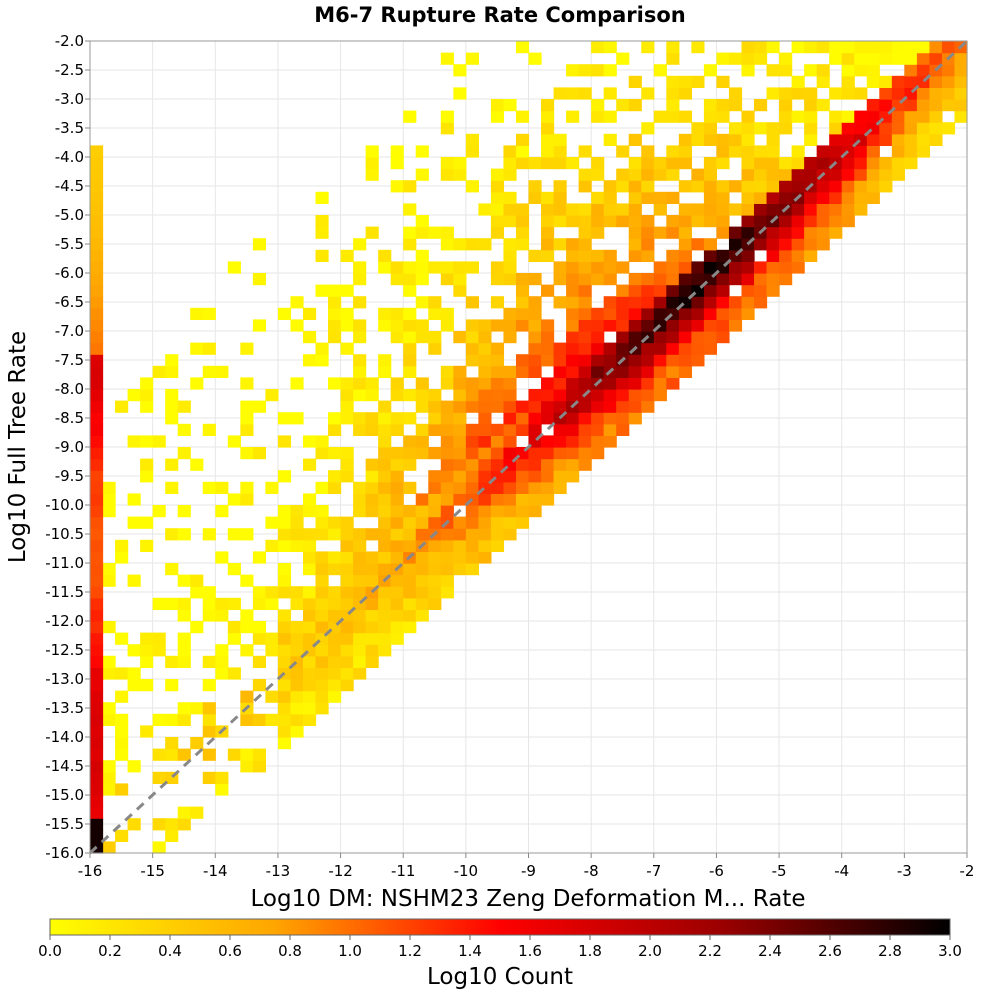 The width and height of the screenshot is (1000, 1000). I want to click on colorbar-tick-label: 3.0, so click(950, 951).